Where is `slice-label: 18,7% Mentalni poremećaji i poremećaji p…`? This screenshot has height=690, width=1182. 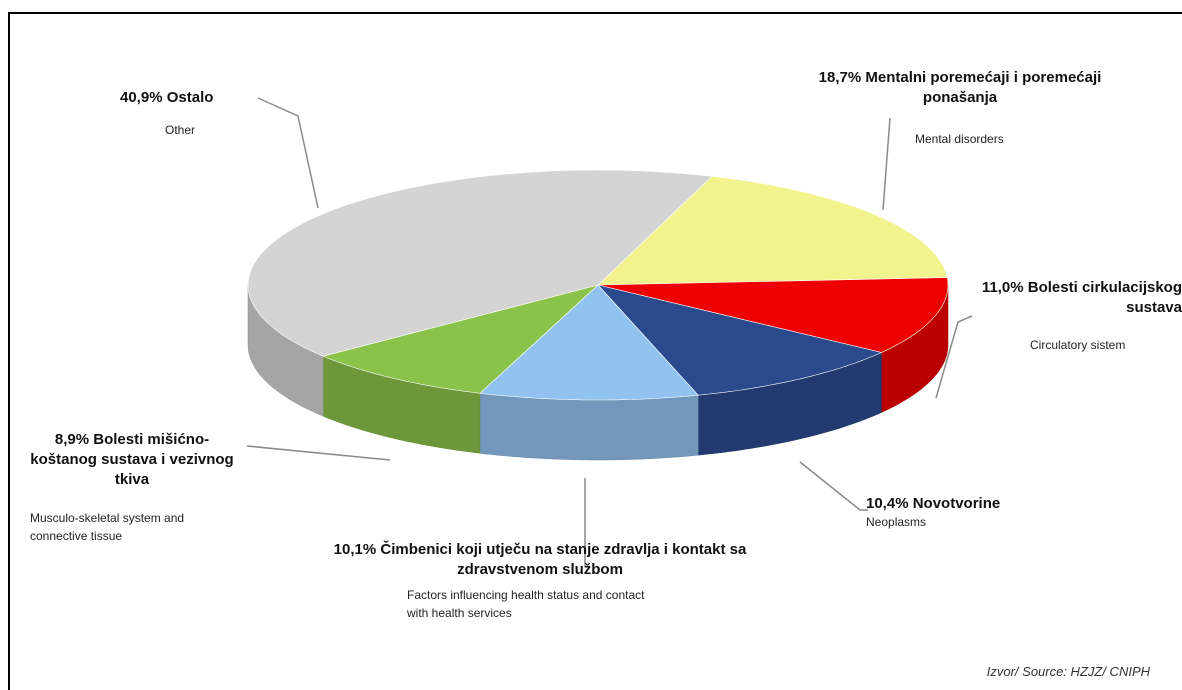
slice-label: 18,7% Mentalni poremećaji i poremećaji p… is located at coordinates (960, 88).